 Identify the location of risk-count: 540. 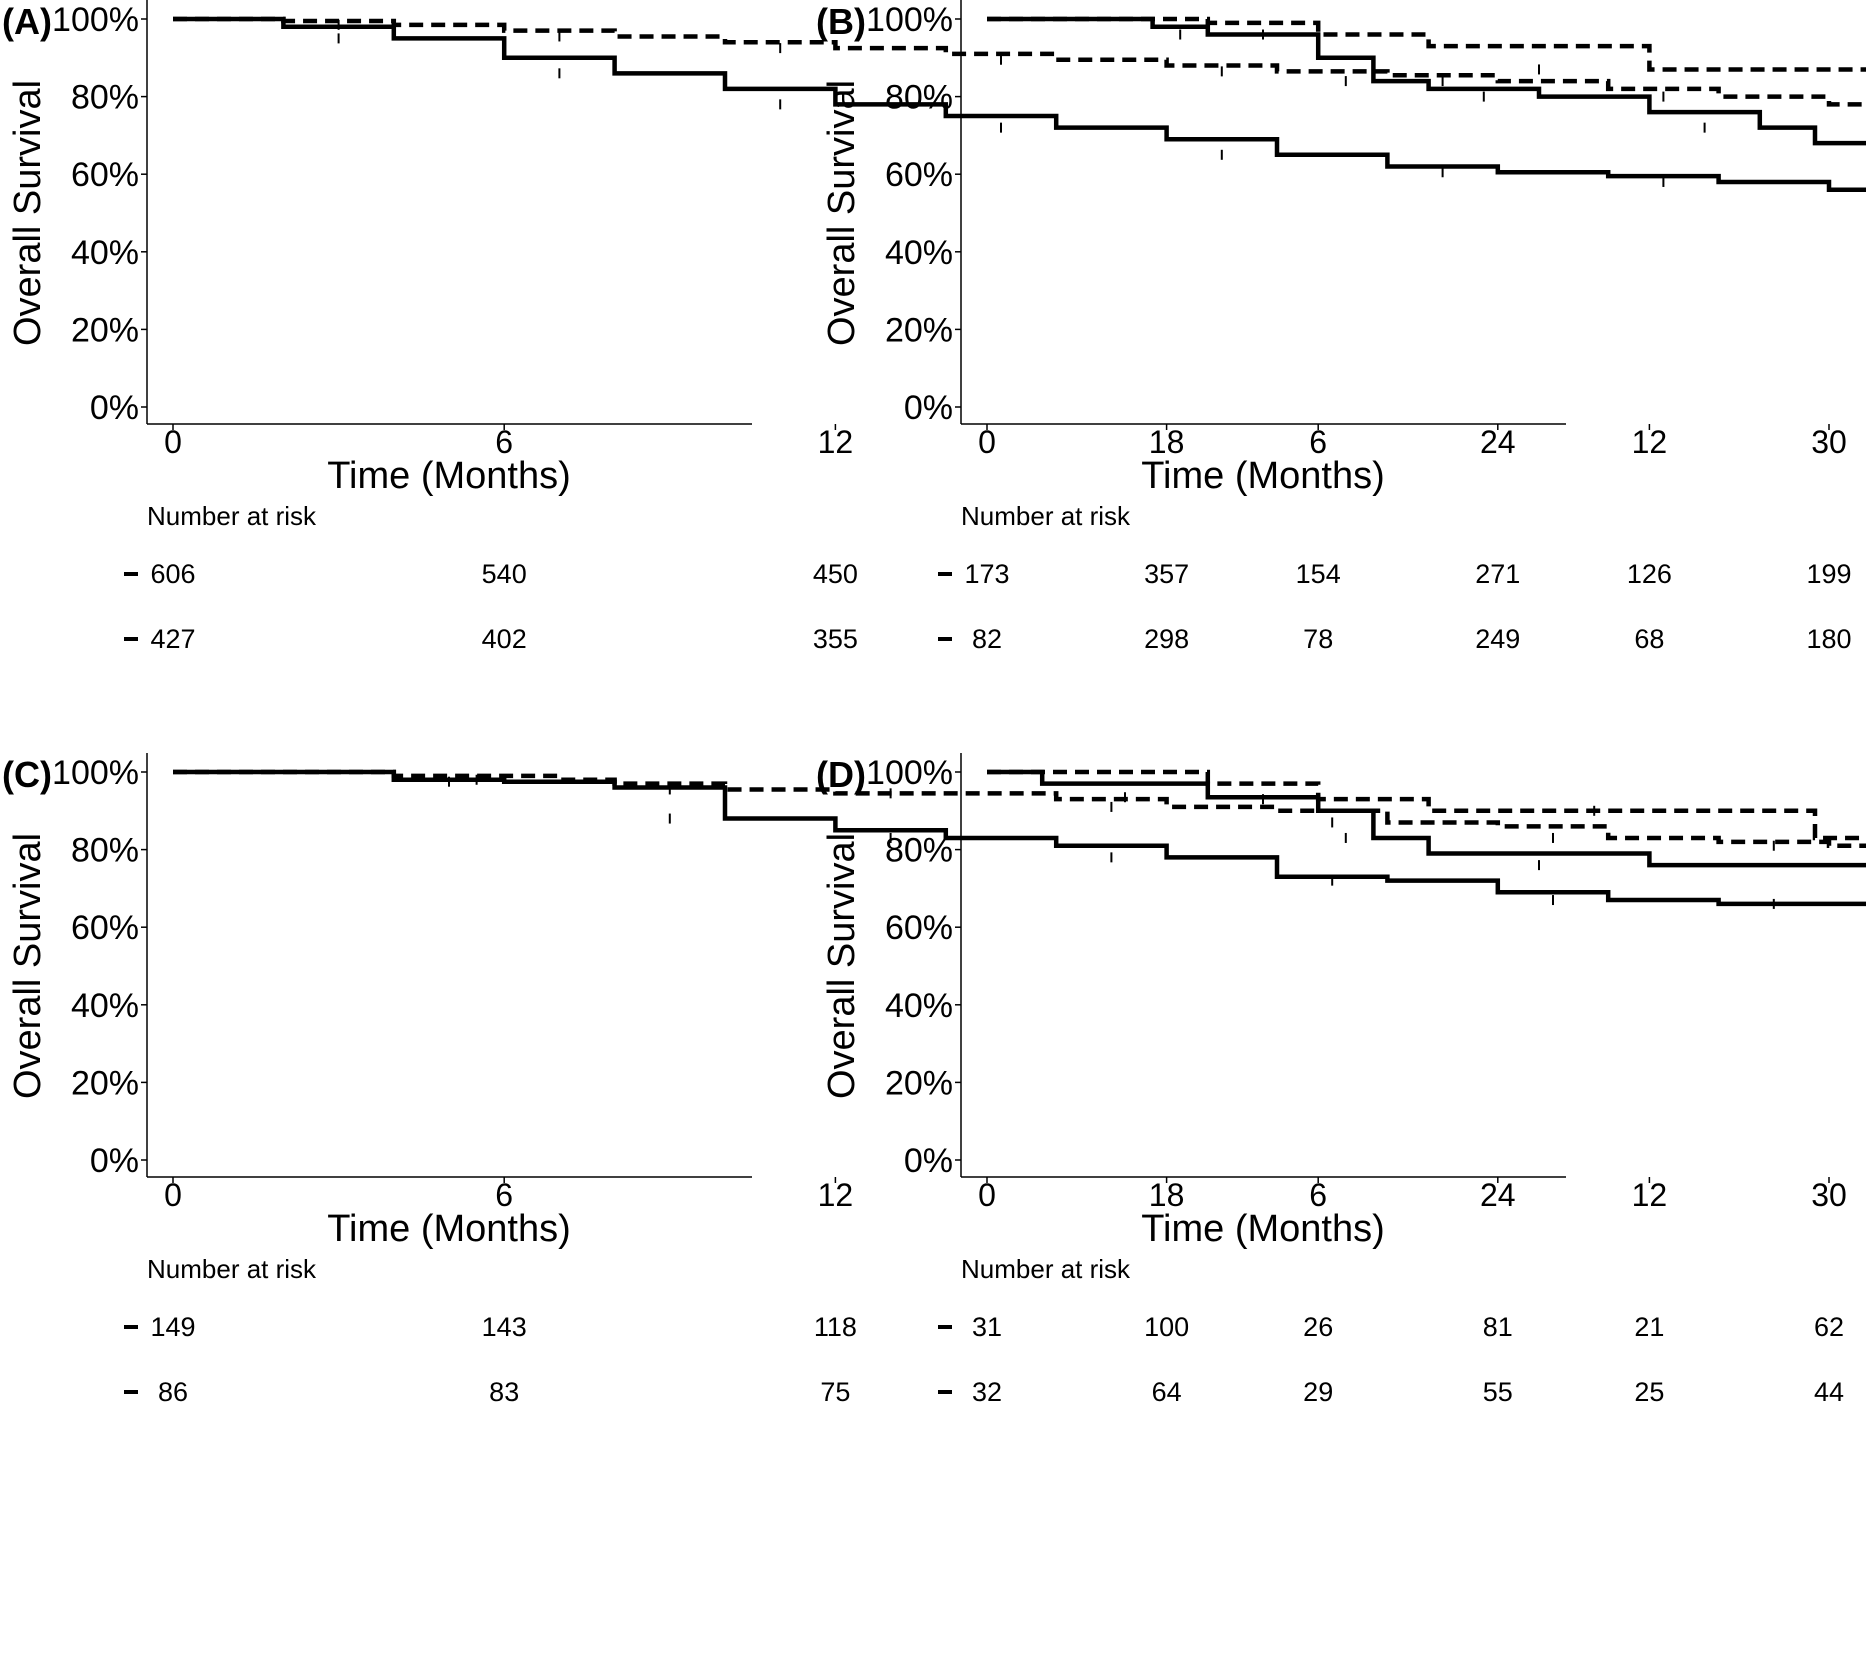
(504, 574).